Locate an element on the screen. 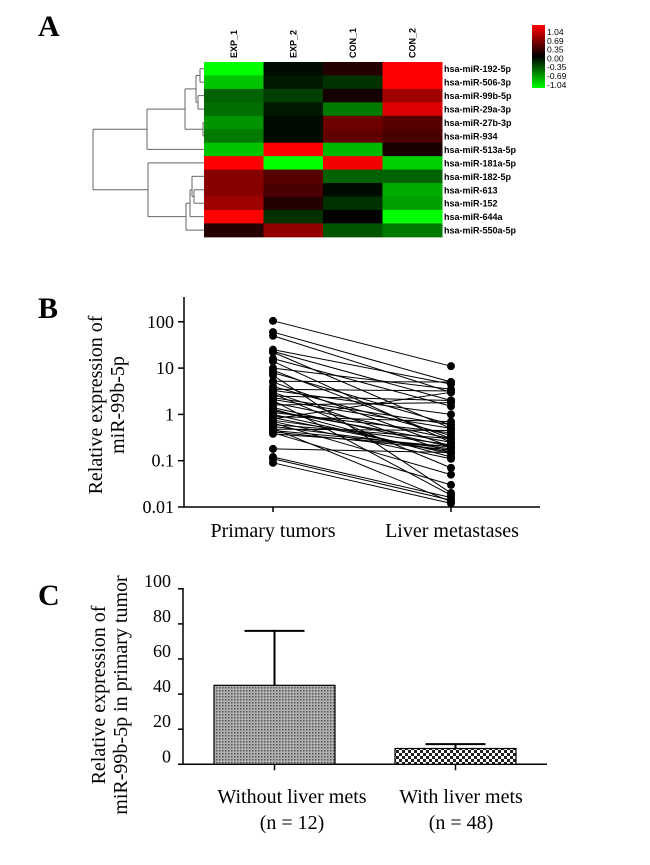  heatmap-legend-labels: 1.040.690.350.00-0.35-0.69-1.04 is located at coordinates (557, 58).